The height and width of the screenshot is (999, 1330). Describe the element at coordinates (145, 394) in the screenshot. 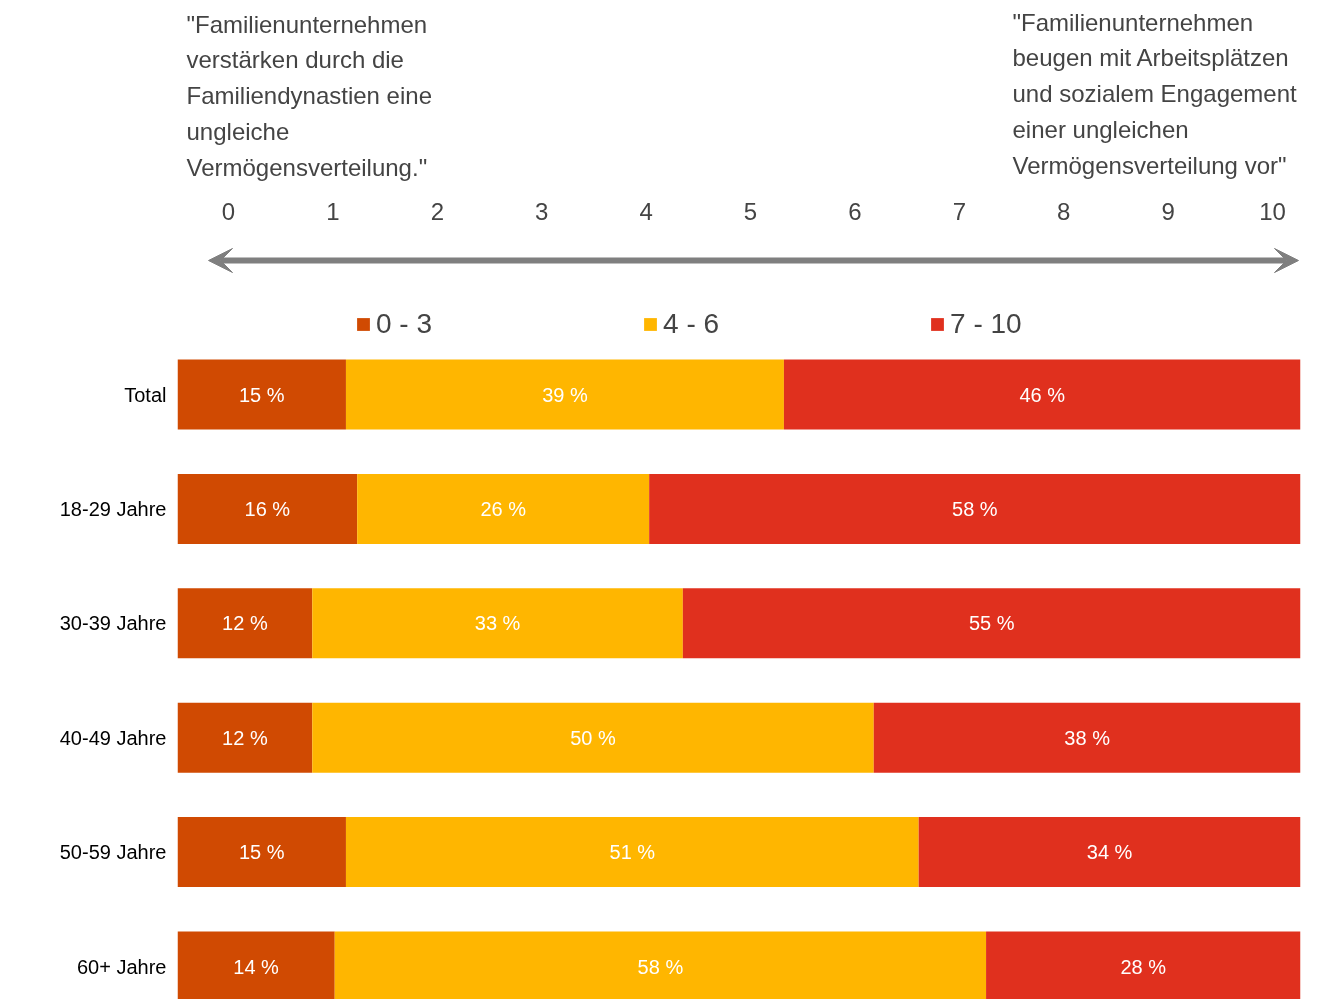

I see `y-tick-label: Total` at that location.